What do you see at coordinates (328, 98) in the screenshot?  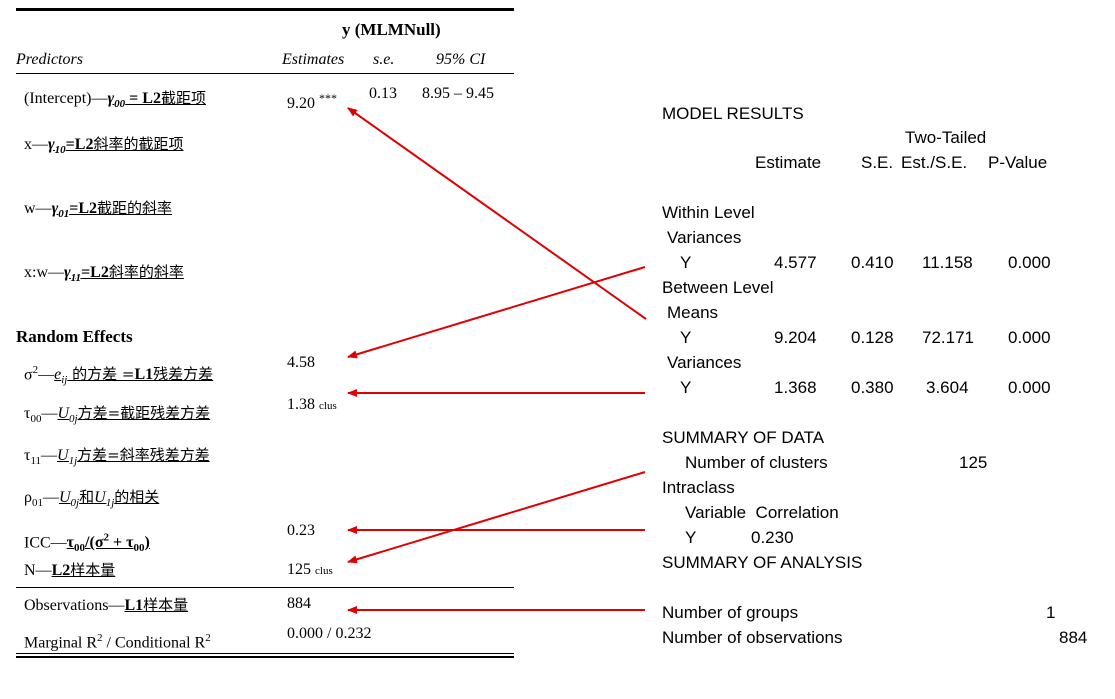 I see `significance-stars: ***` at bounding box center [328, 98].